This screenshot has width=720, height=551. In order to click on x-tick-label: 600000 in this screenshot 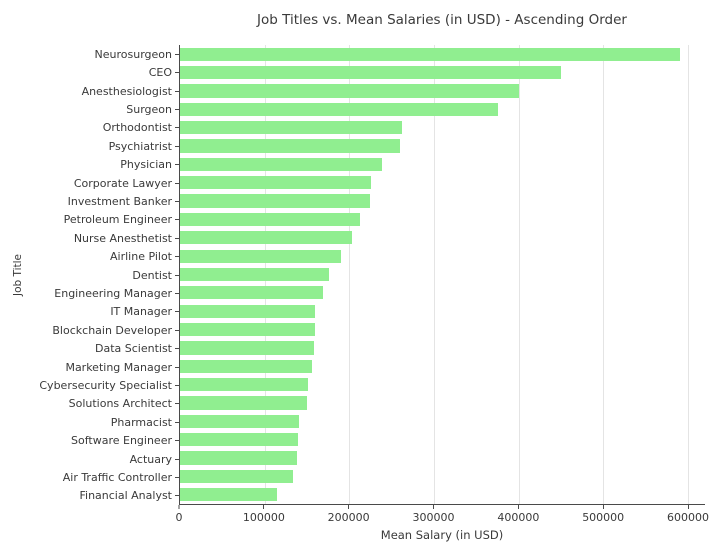, I will do `click(688, 517)`.